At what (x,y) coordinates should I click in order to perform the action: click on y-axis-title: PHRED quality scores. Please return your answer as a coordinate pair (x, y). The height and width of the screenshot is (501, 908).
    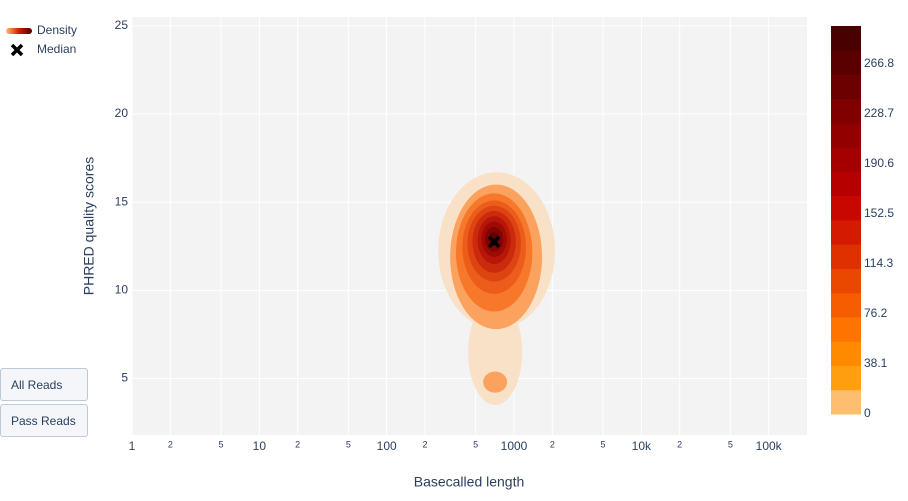
    Looking at the image, I should click on (89, 226).